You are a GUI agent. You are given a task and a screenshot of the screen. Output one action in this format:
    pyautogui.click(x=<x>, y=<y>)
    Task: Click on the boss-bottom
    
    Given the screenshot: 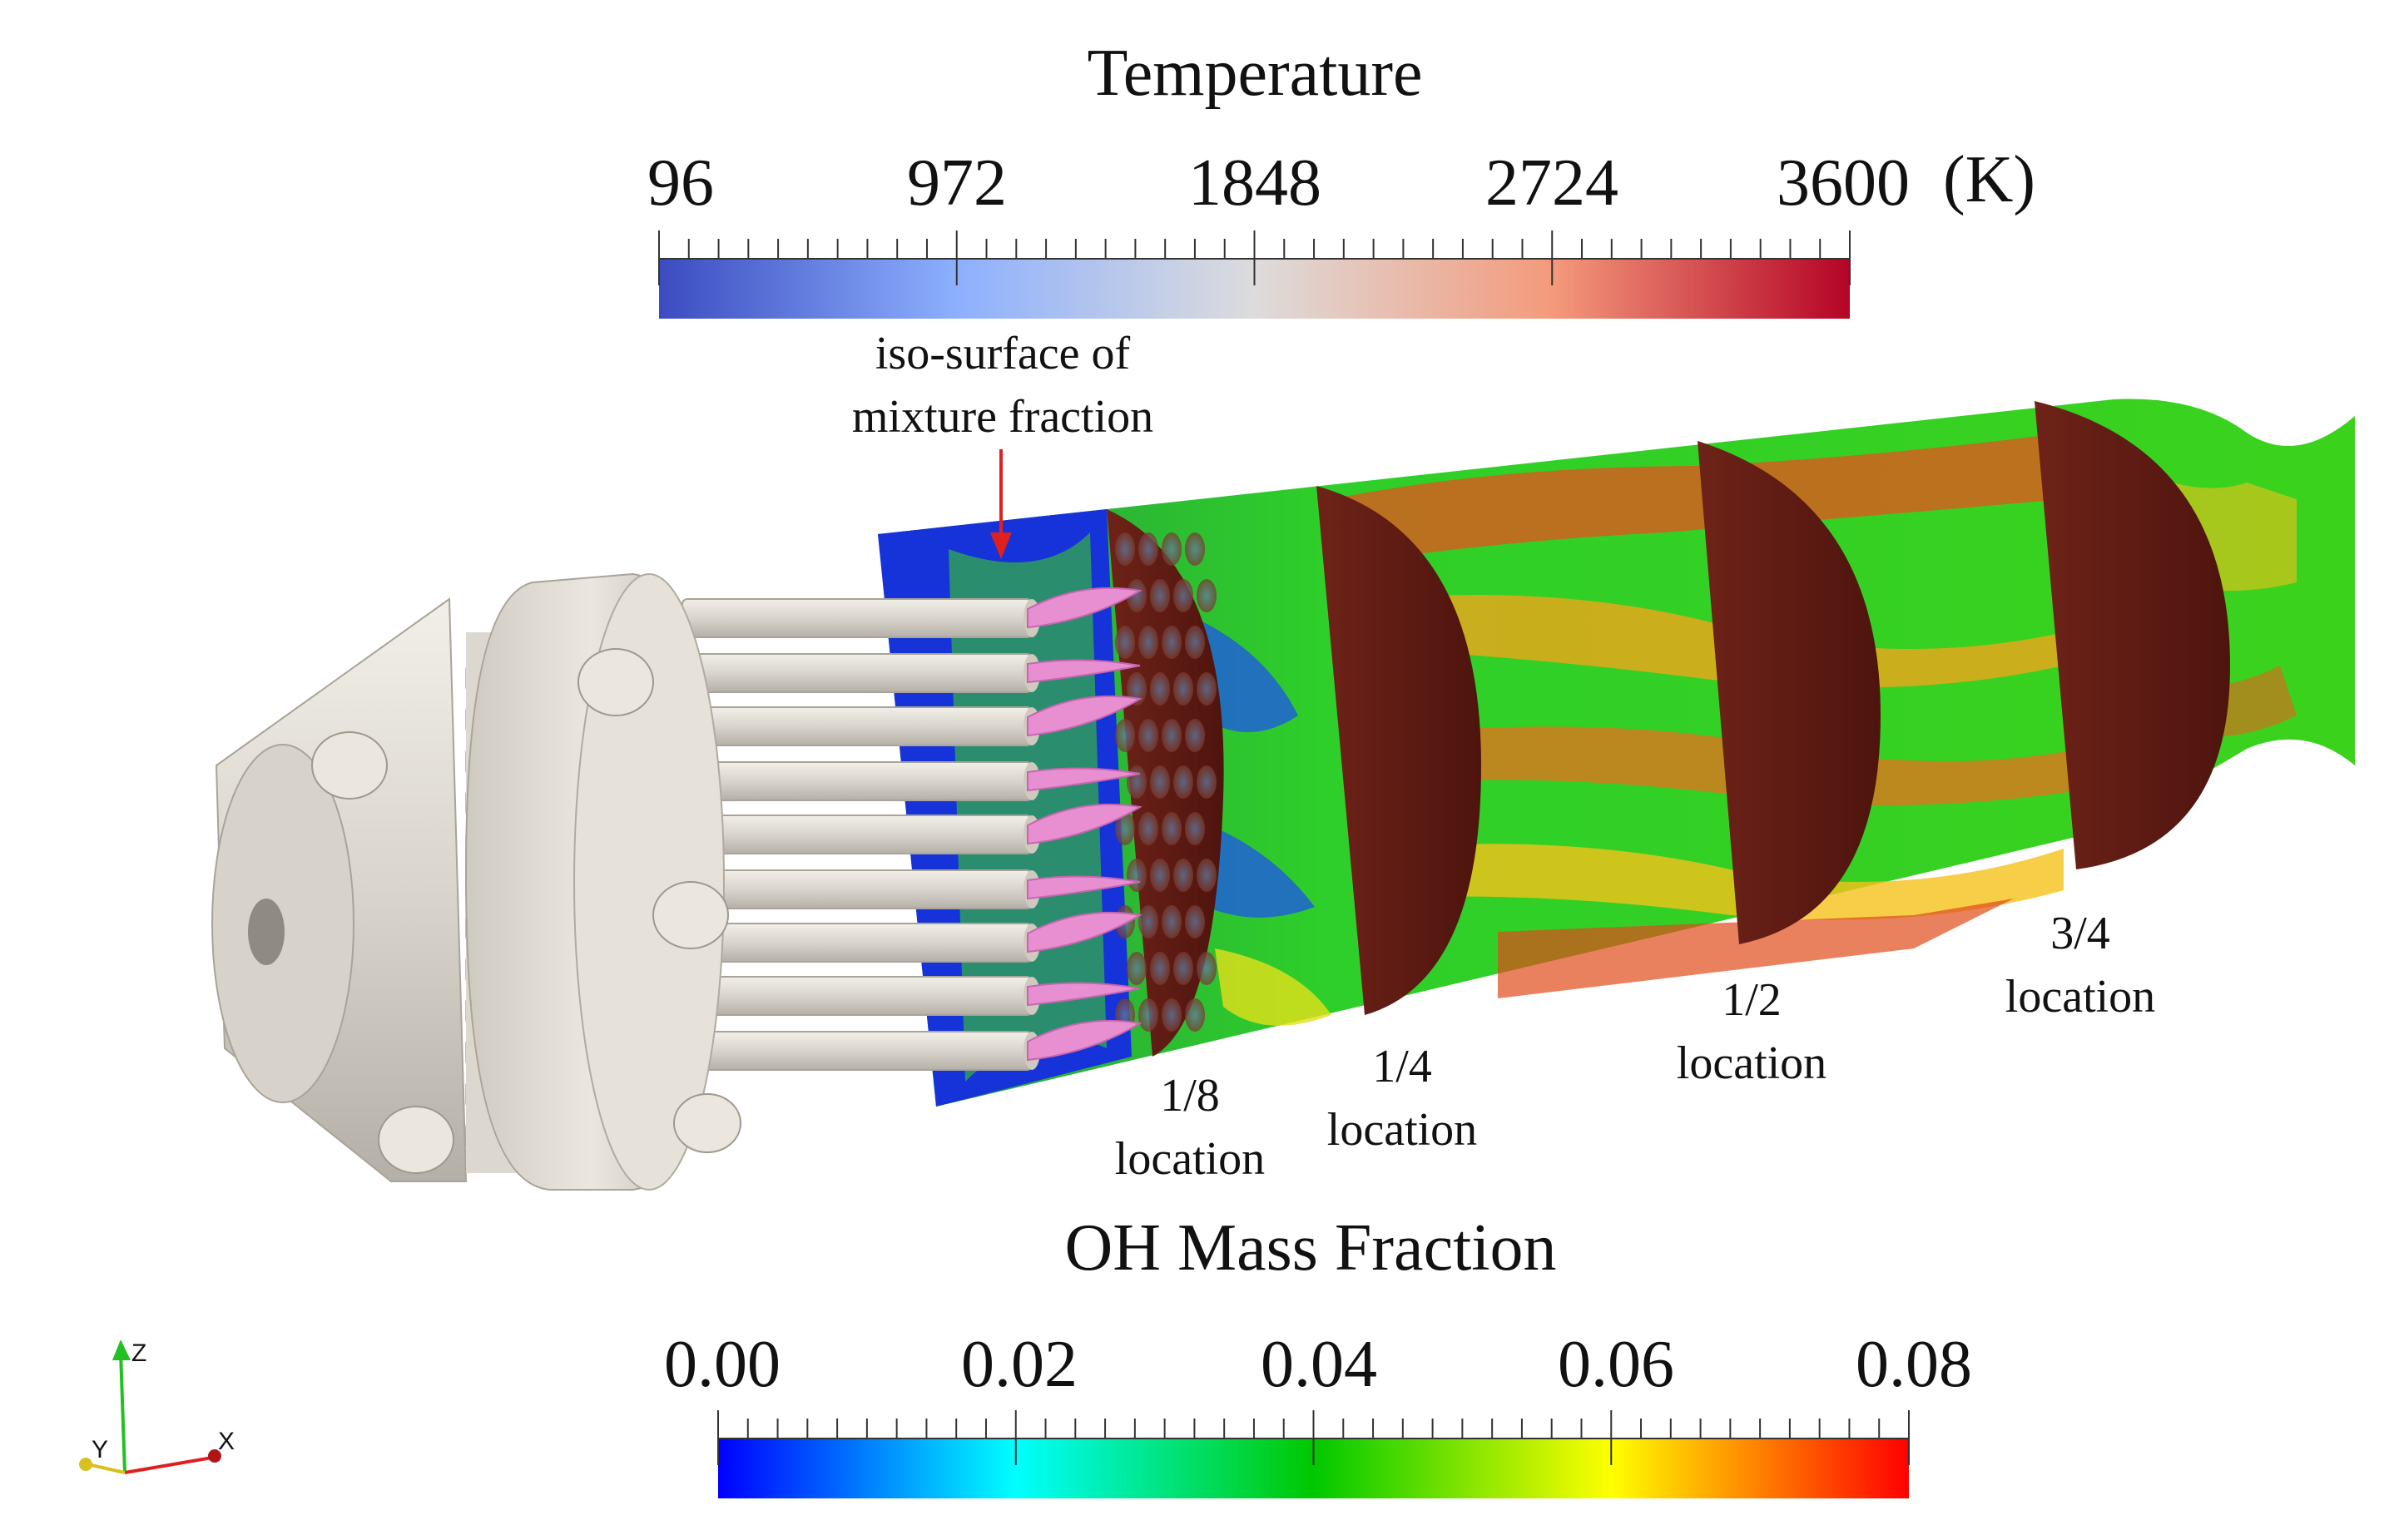 What is the action you would take?
    pyautogui.click(x=416, y=1140)
    